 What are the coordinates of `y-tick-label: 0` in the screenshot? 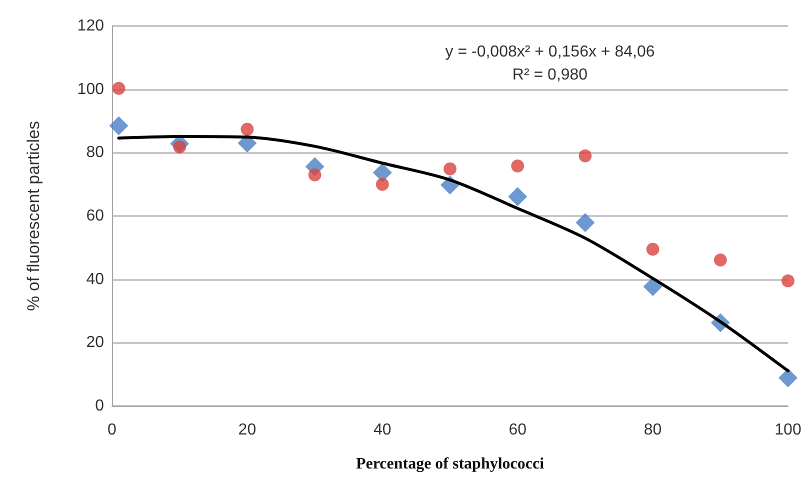 It's located at (99, 406).